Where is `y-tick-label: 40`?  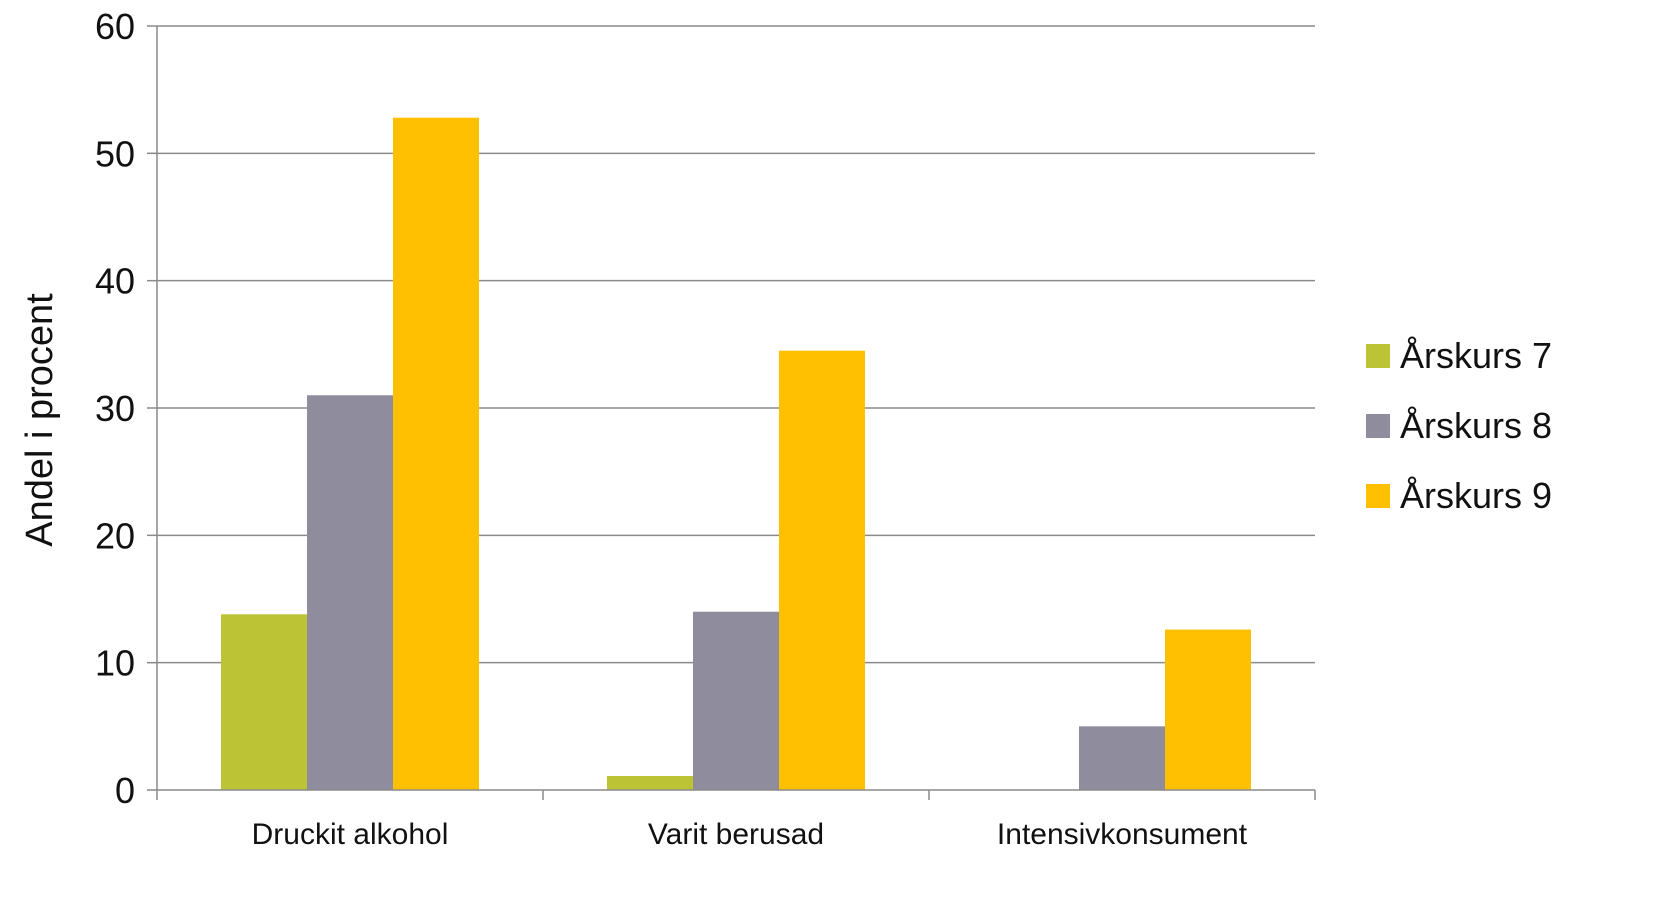
y-tick-label: 40 is located at coordinates (115, 281).